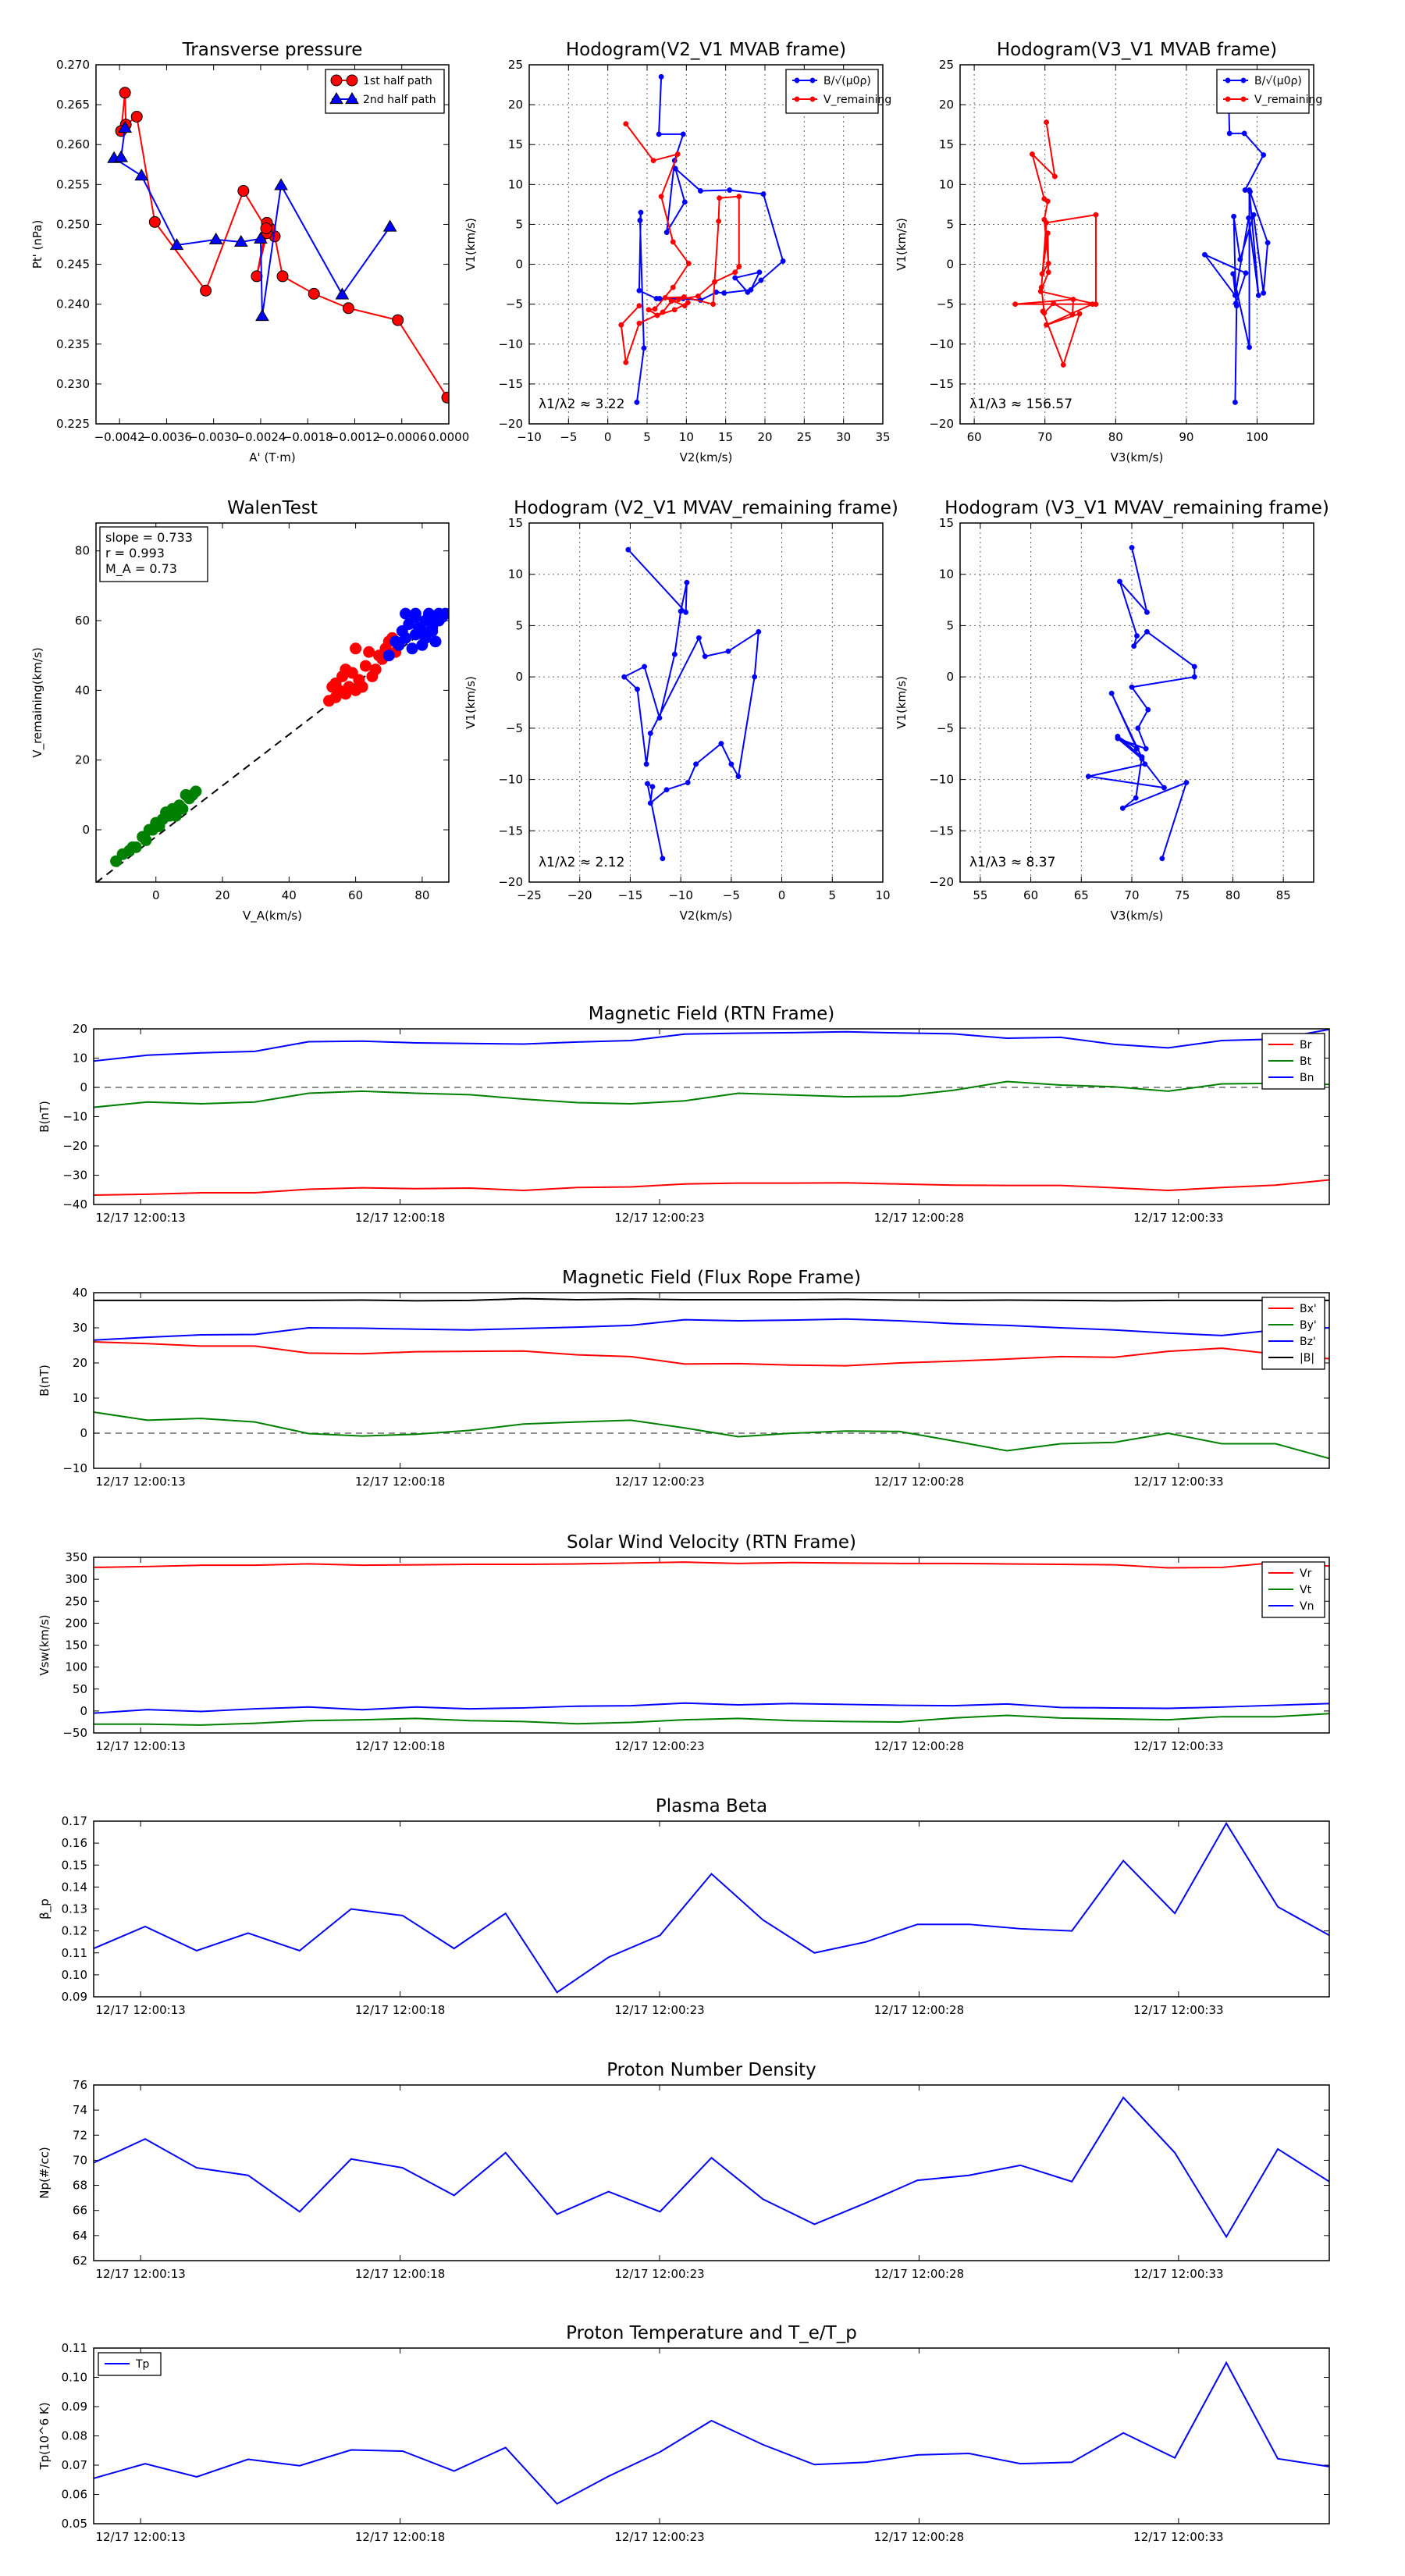 This screenshot has width=1405, height=2576. What do you see at coordinates (511, 882) in the screenshot?
I see `y-tick-label: −20` at bounding box center [511, 882].